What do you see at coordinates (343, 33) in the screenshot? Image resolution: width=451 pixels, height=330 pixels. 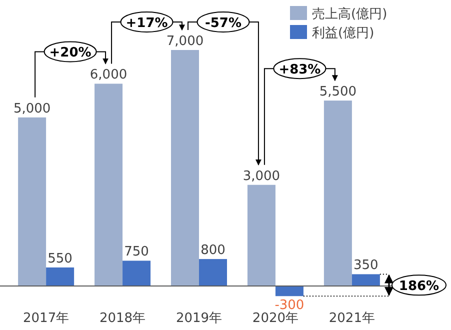 I see `legend-label: 利益(億円)` at bounding box center [343, 33].